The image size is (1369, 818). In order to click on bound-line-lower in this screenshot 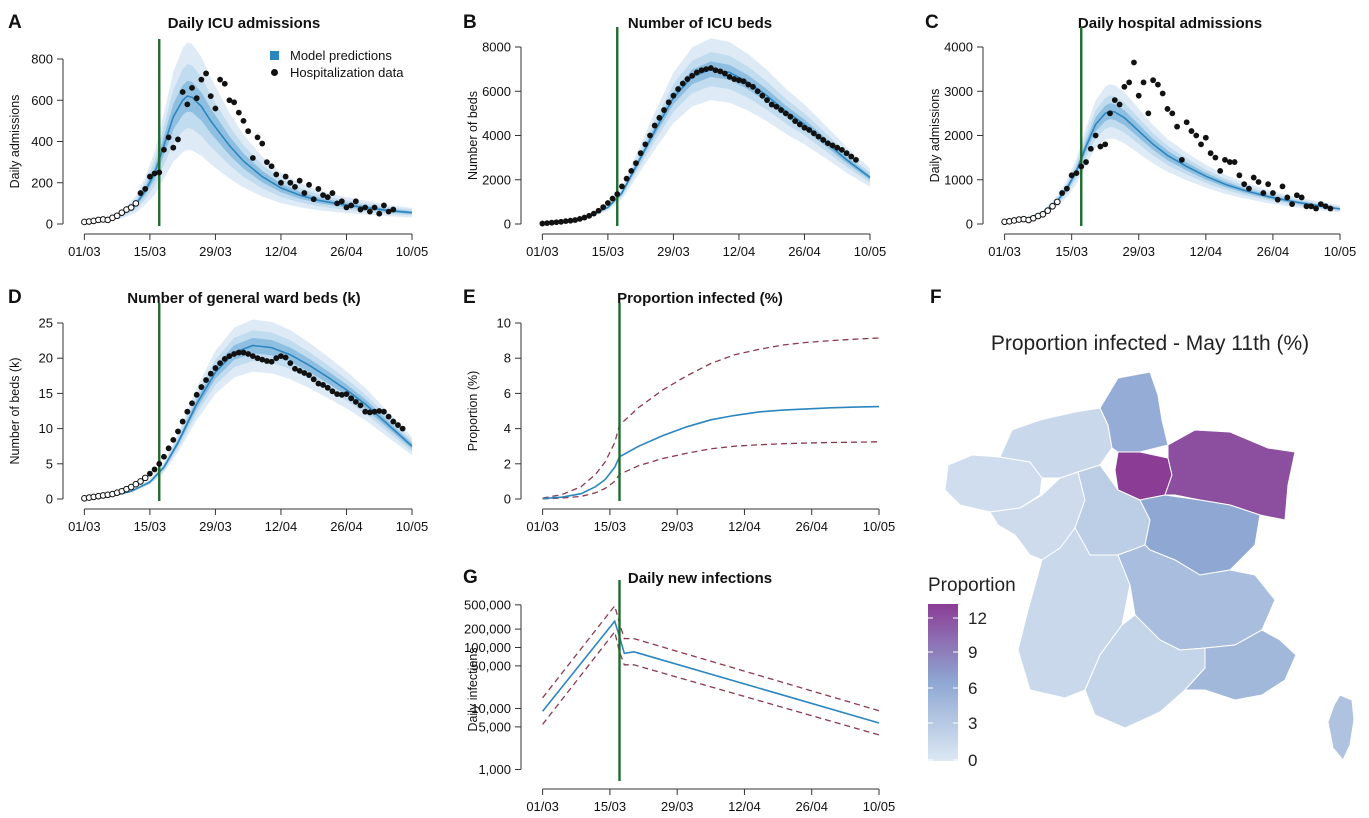, I will do `click(711, 683)`.